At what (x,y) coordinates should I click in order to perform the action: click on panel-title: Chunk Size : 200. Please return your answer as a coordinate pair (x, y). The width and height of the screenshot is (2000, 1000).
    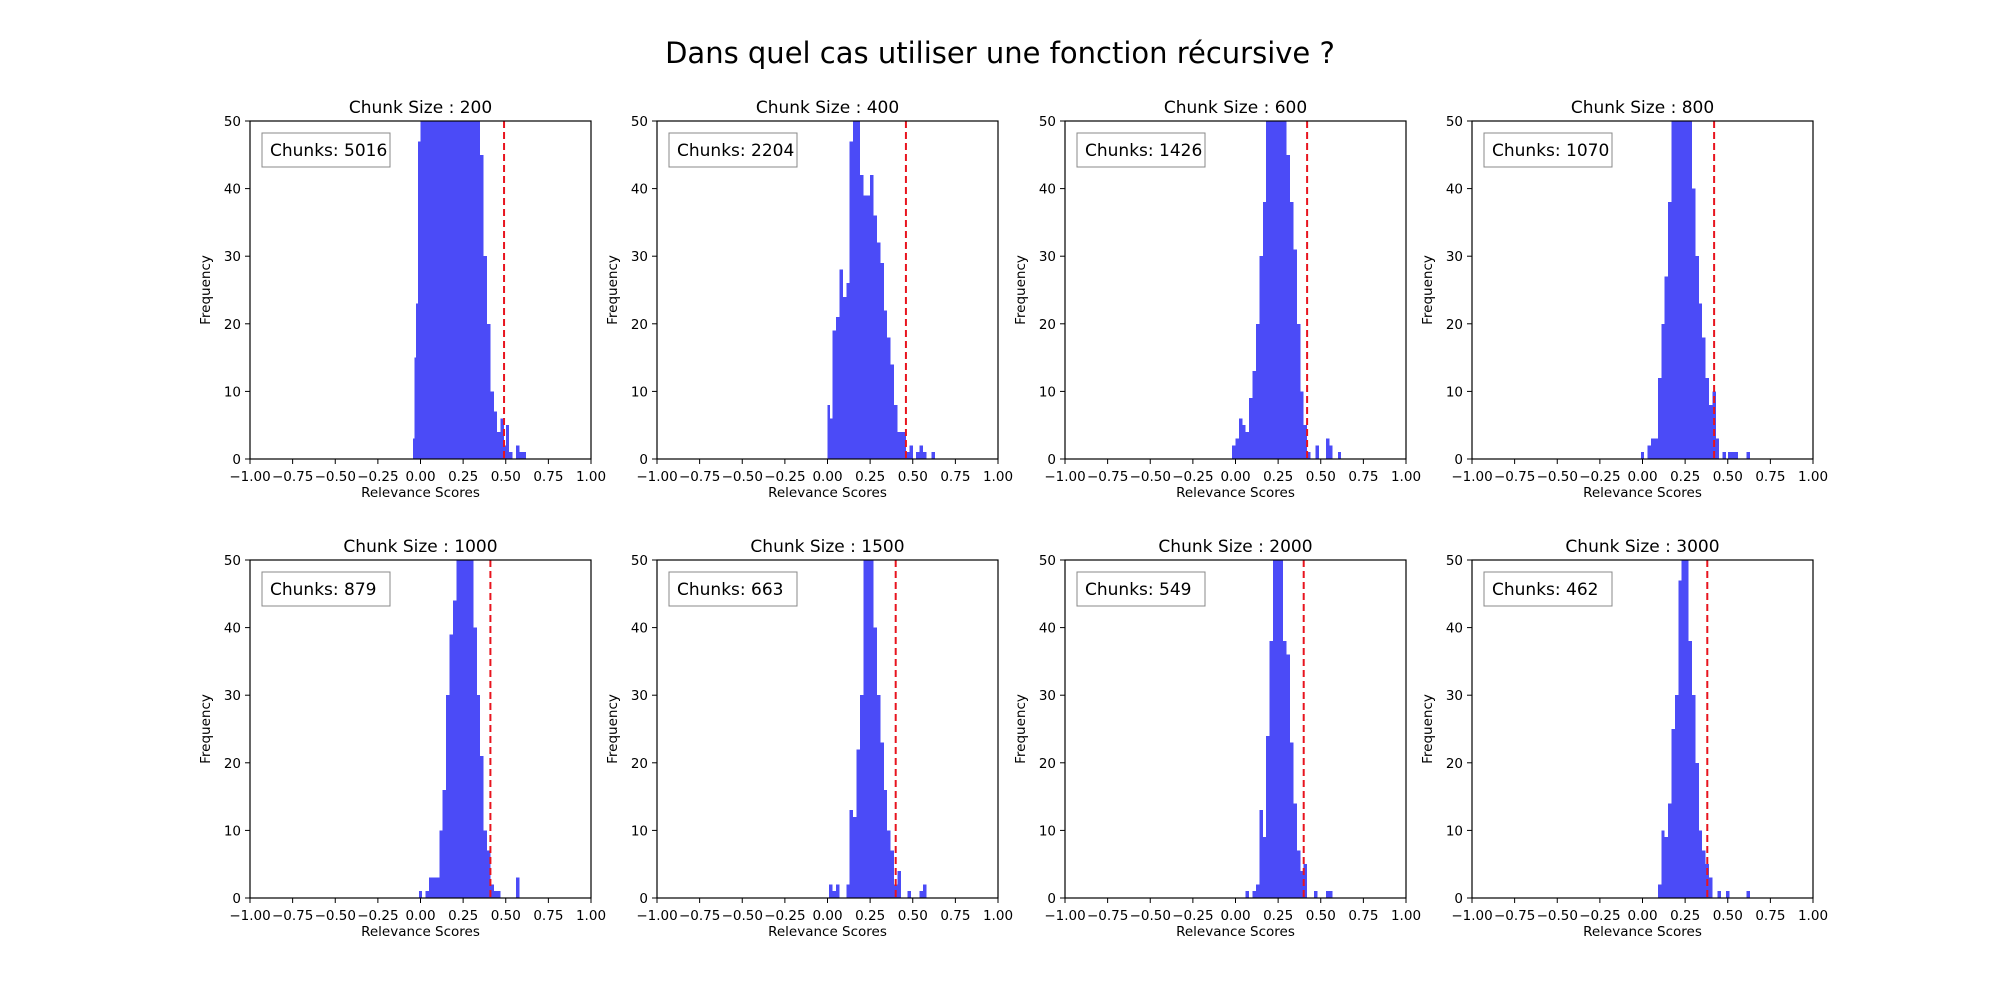
    Looking at the image, I should click on (420, 108).